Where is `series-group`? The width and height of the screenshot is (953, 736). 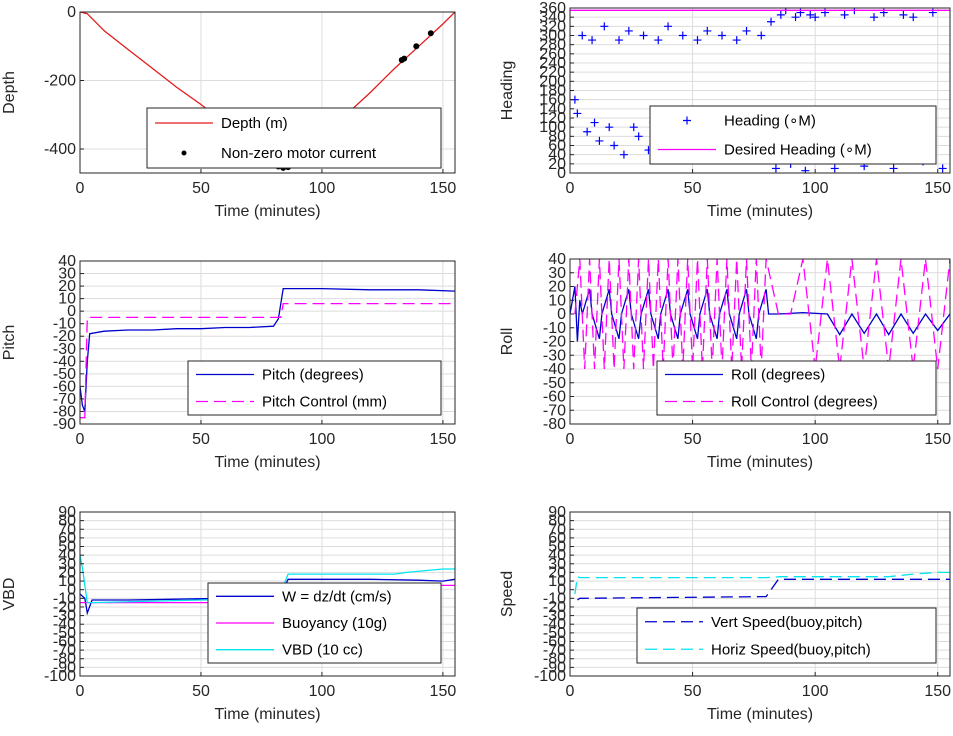 series-group is located at coordinates (267, 353).